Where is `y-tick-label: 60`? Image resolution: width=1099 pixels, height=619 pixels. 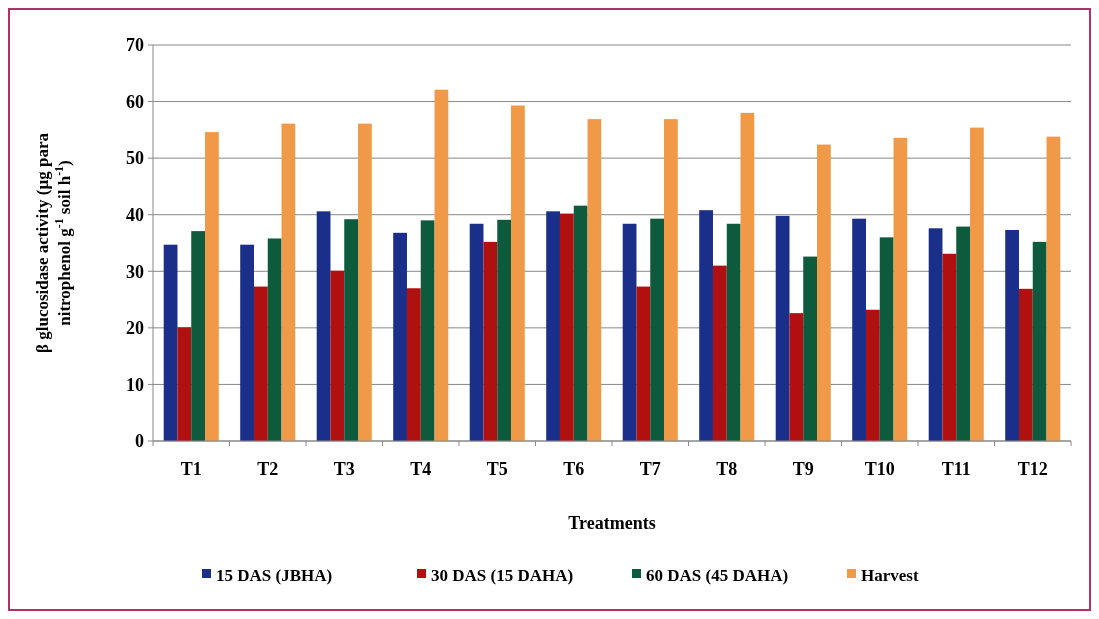 y-tick-label: 60 is located at coordinates (135, 101).